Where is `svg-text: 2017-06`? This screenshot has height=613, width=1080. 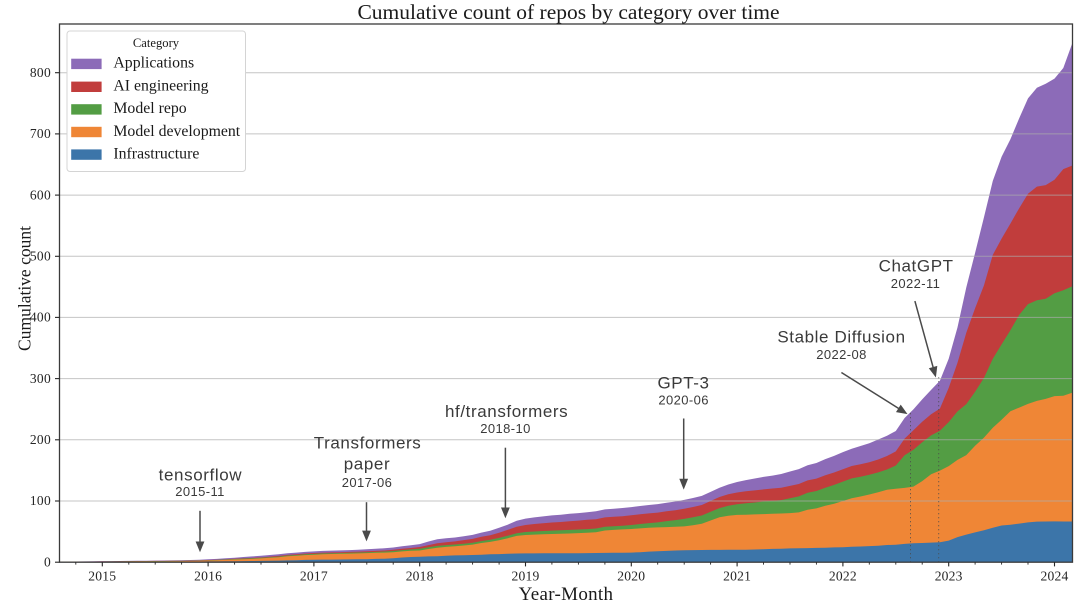
svg-text: 2017-06 is located at coordinates (367, 482).